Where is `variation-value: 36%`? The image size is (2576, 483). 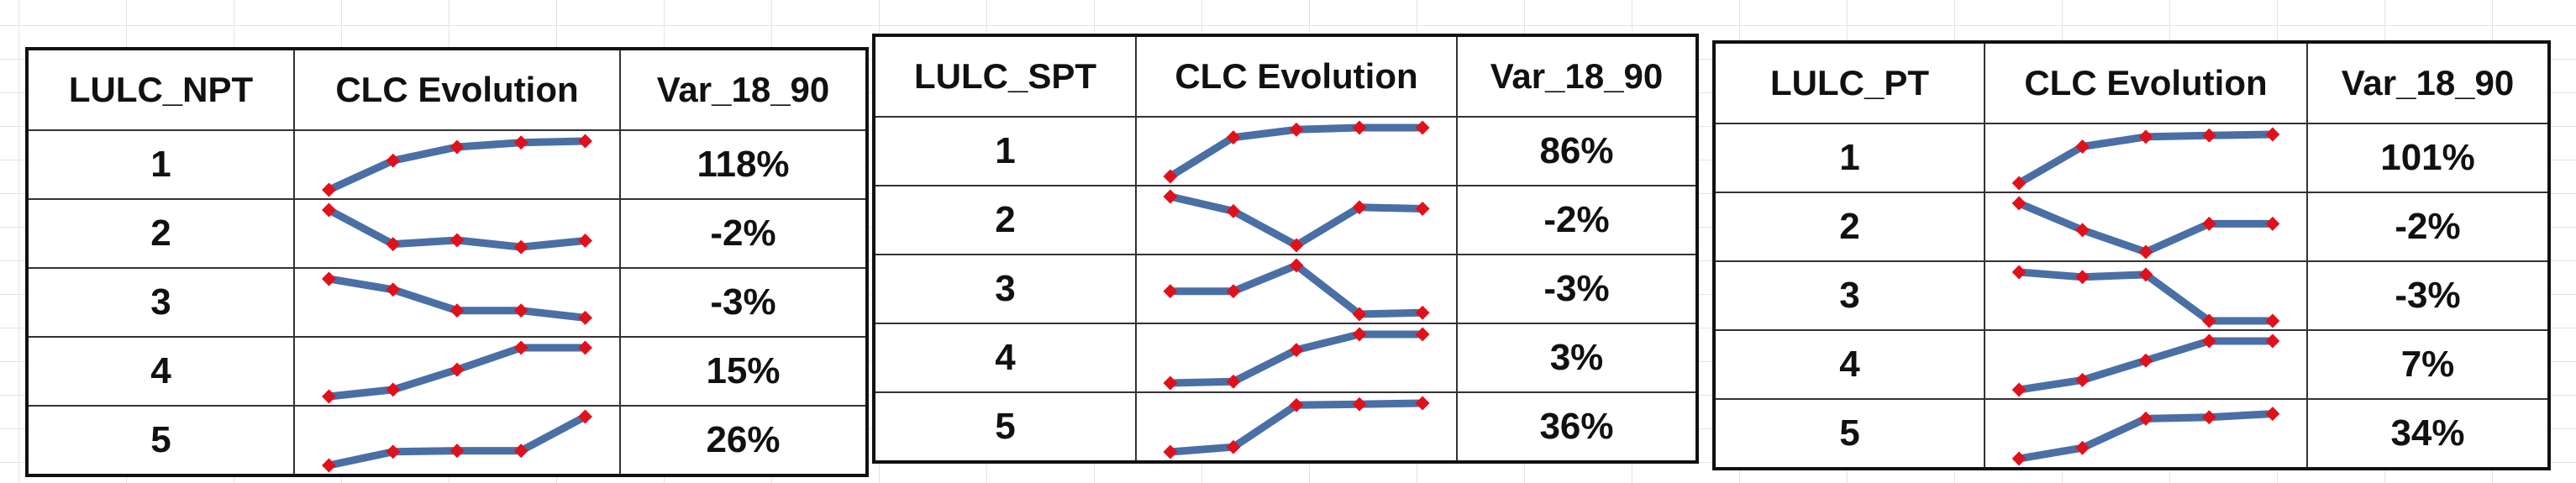
variation-value: 36% is located at coordinates (1577, 427).